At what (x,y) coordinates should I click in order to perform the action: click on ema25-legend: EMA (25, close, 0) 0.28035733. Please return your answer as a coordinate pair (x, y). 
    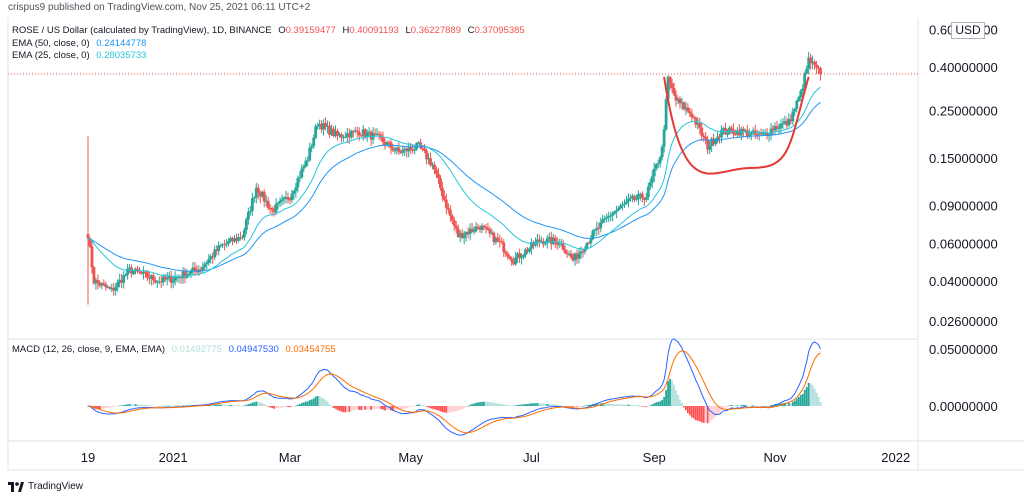
    Looking at the image, I should click on (81, 55).